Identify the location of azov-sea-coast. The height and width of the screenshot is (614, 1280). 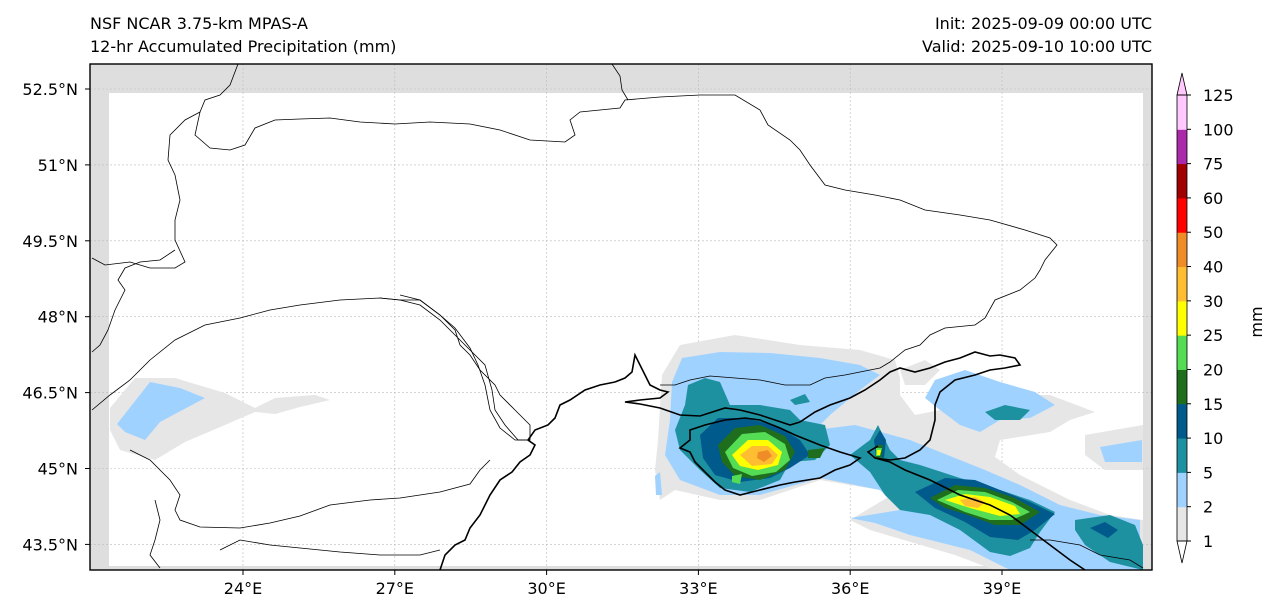
(910, 406).